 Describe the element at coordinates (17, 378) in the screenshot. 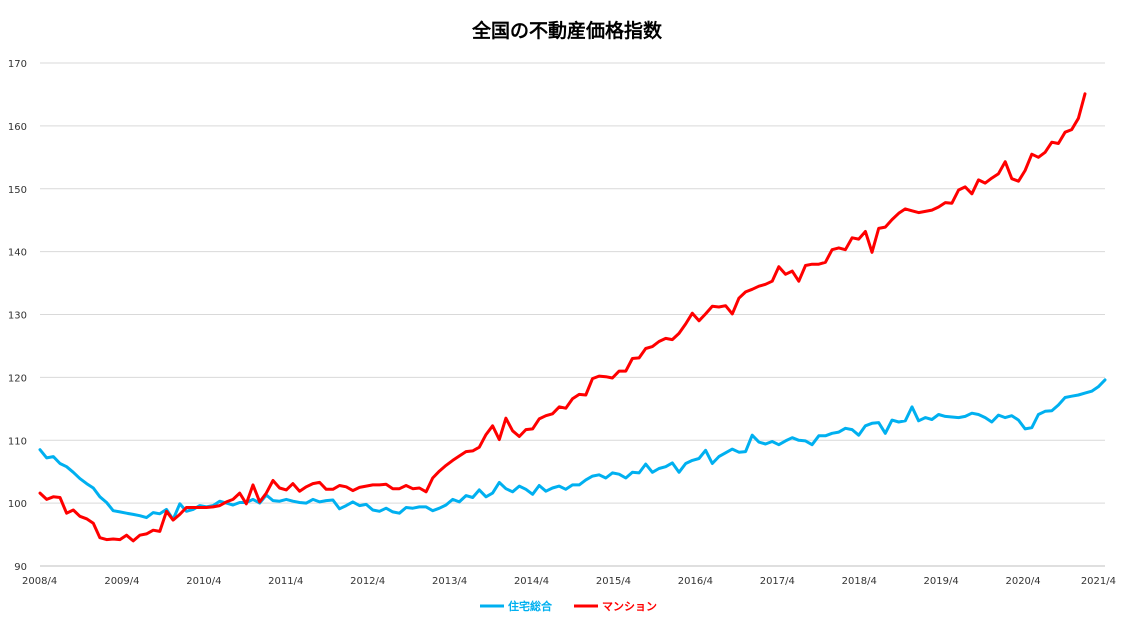

I see `y-tick-label: 120` at that location.